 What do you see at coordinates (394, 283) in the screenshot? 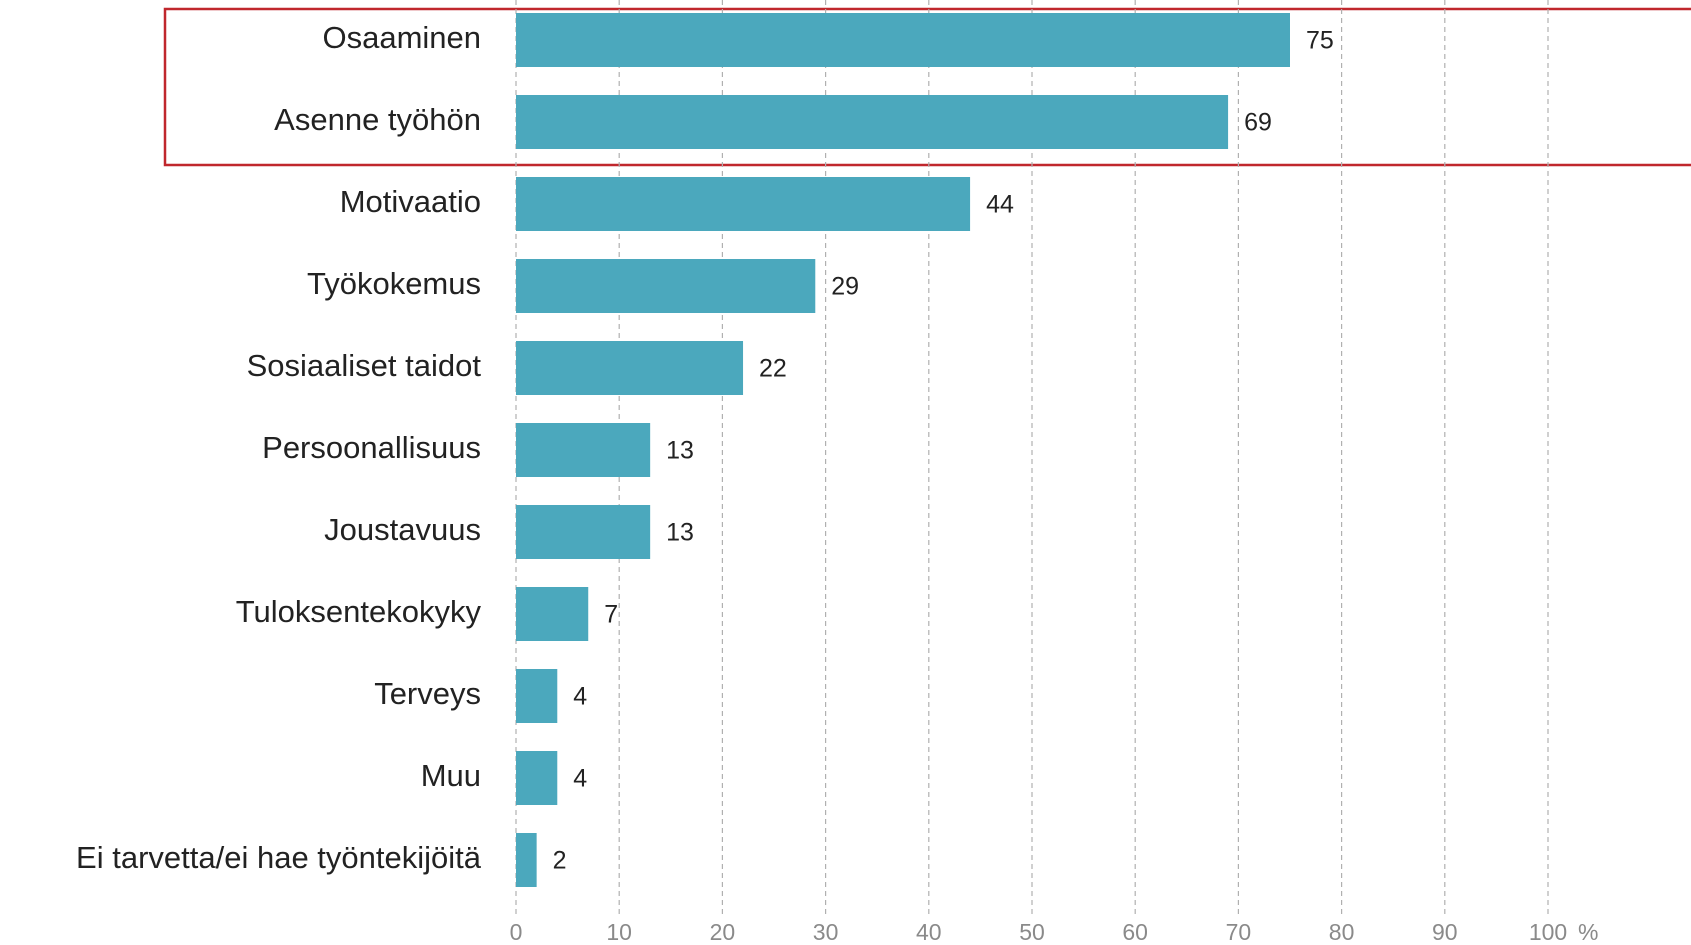
I see `y-tick-label: Työkokemus` at bounding box center [394, 283].